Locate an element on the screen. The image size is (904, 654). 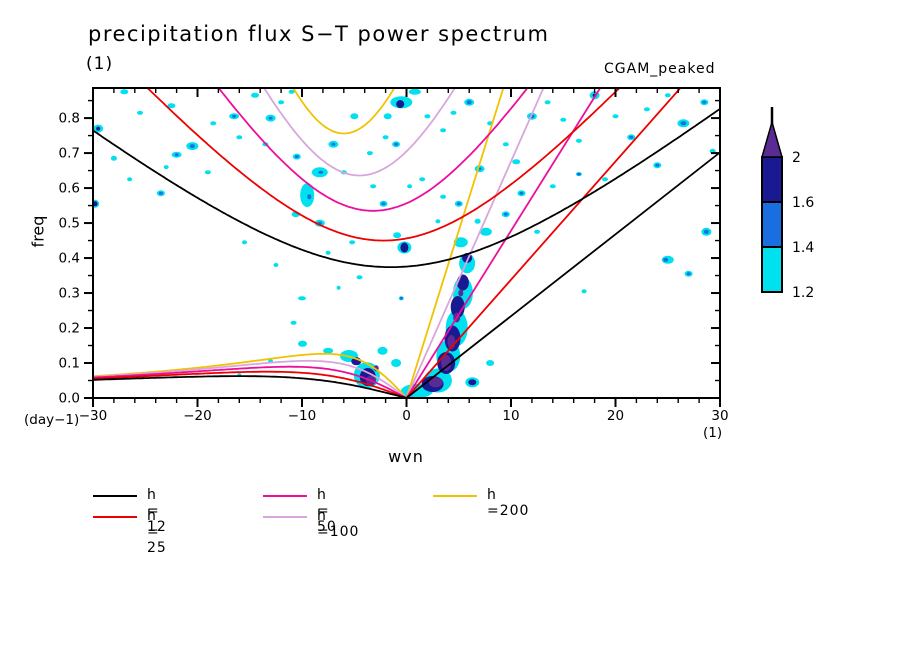
legend-swatch-h200 is located at coordinates (455, 496).